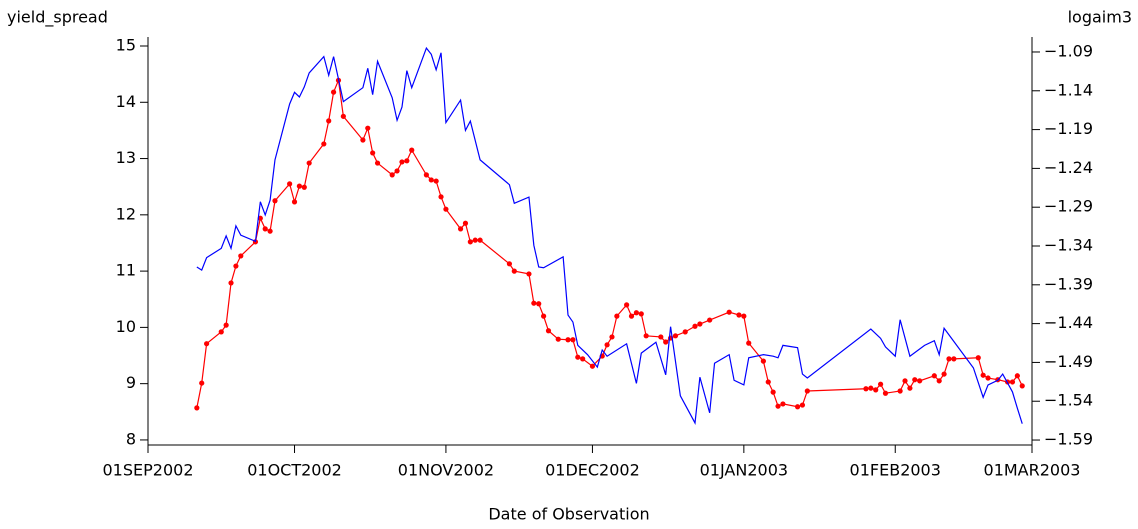 This screenshot has height=529, width=1138. Describe the element at coordinates (126, 157) in the screenshot. I see `y-tick-label: 13` at that location.